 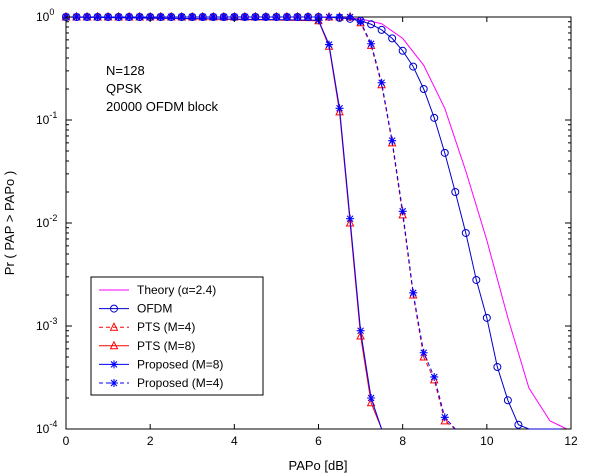 I want to click on legend-box, so click(x=177, y=336).